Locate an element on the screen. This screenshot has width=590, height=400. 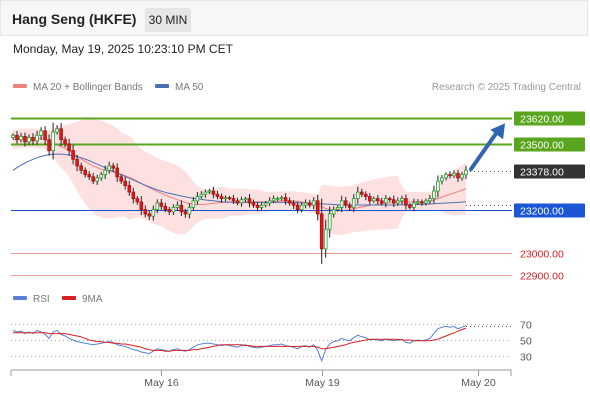
rsi-panel: 70 50 30 is located at coordinates (271, 342).